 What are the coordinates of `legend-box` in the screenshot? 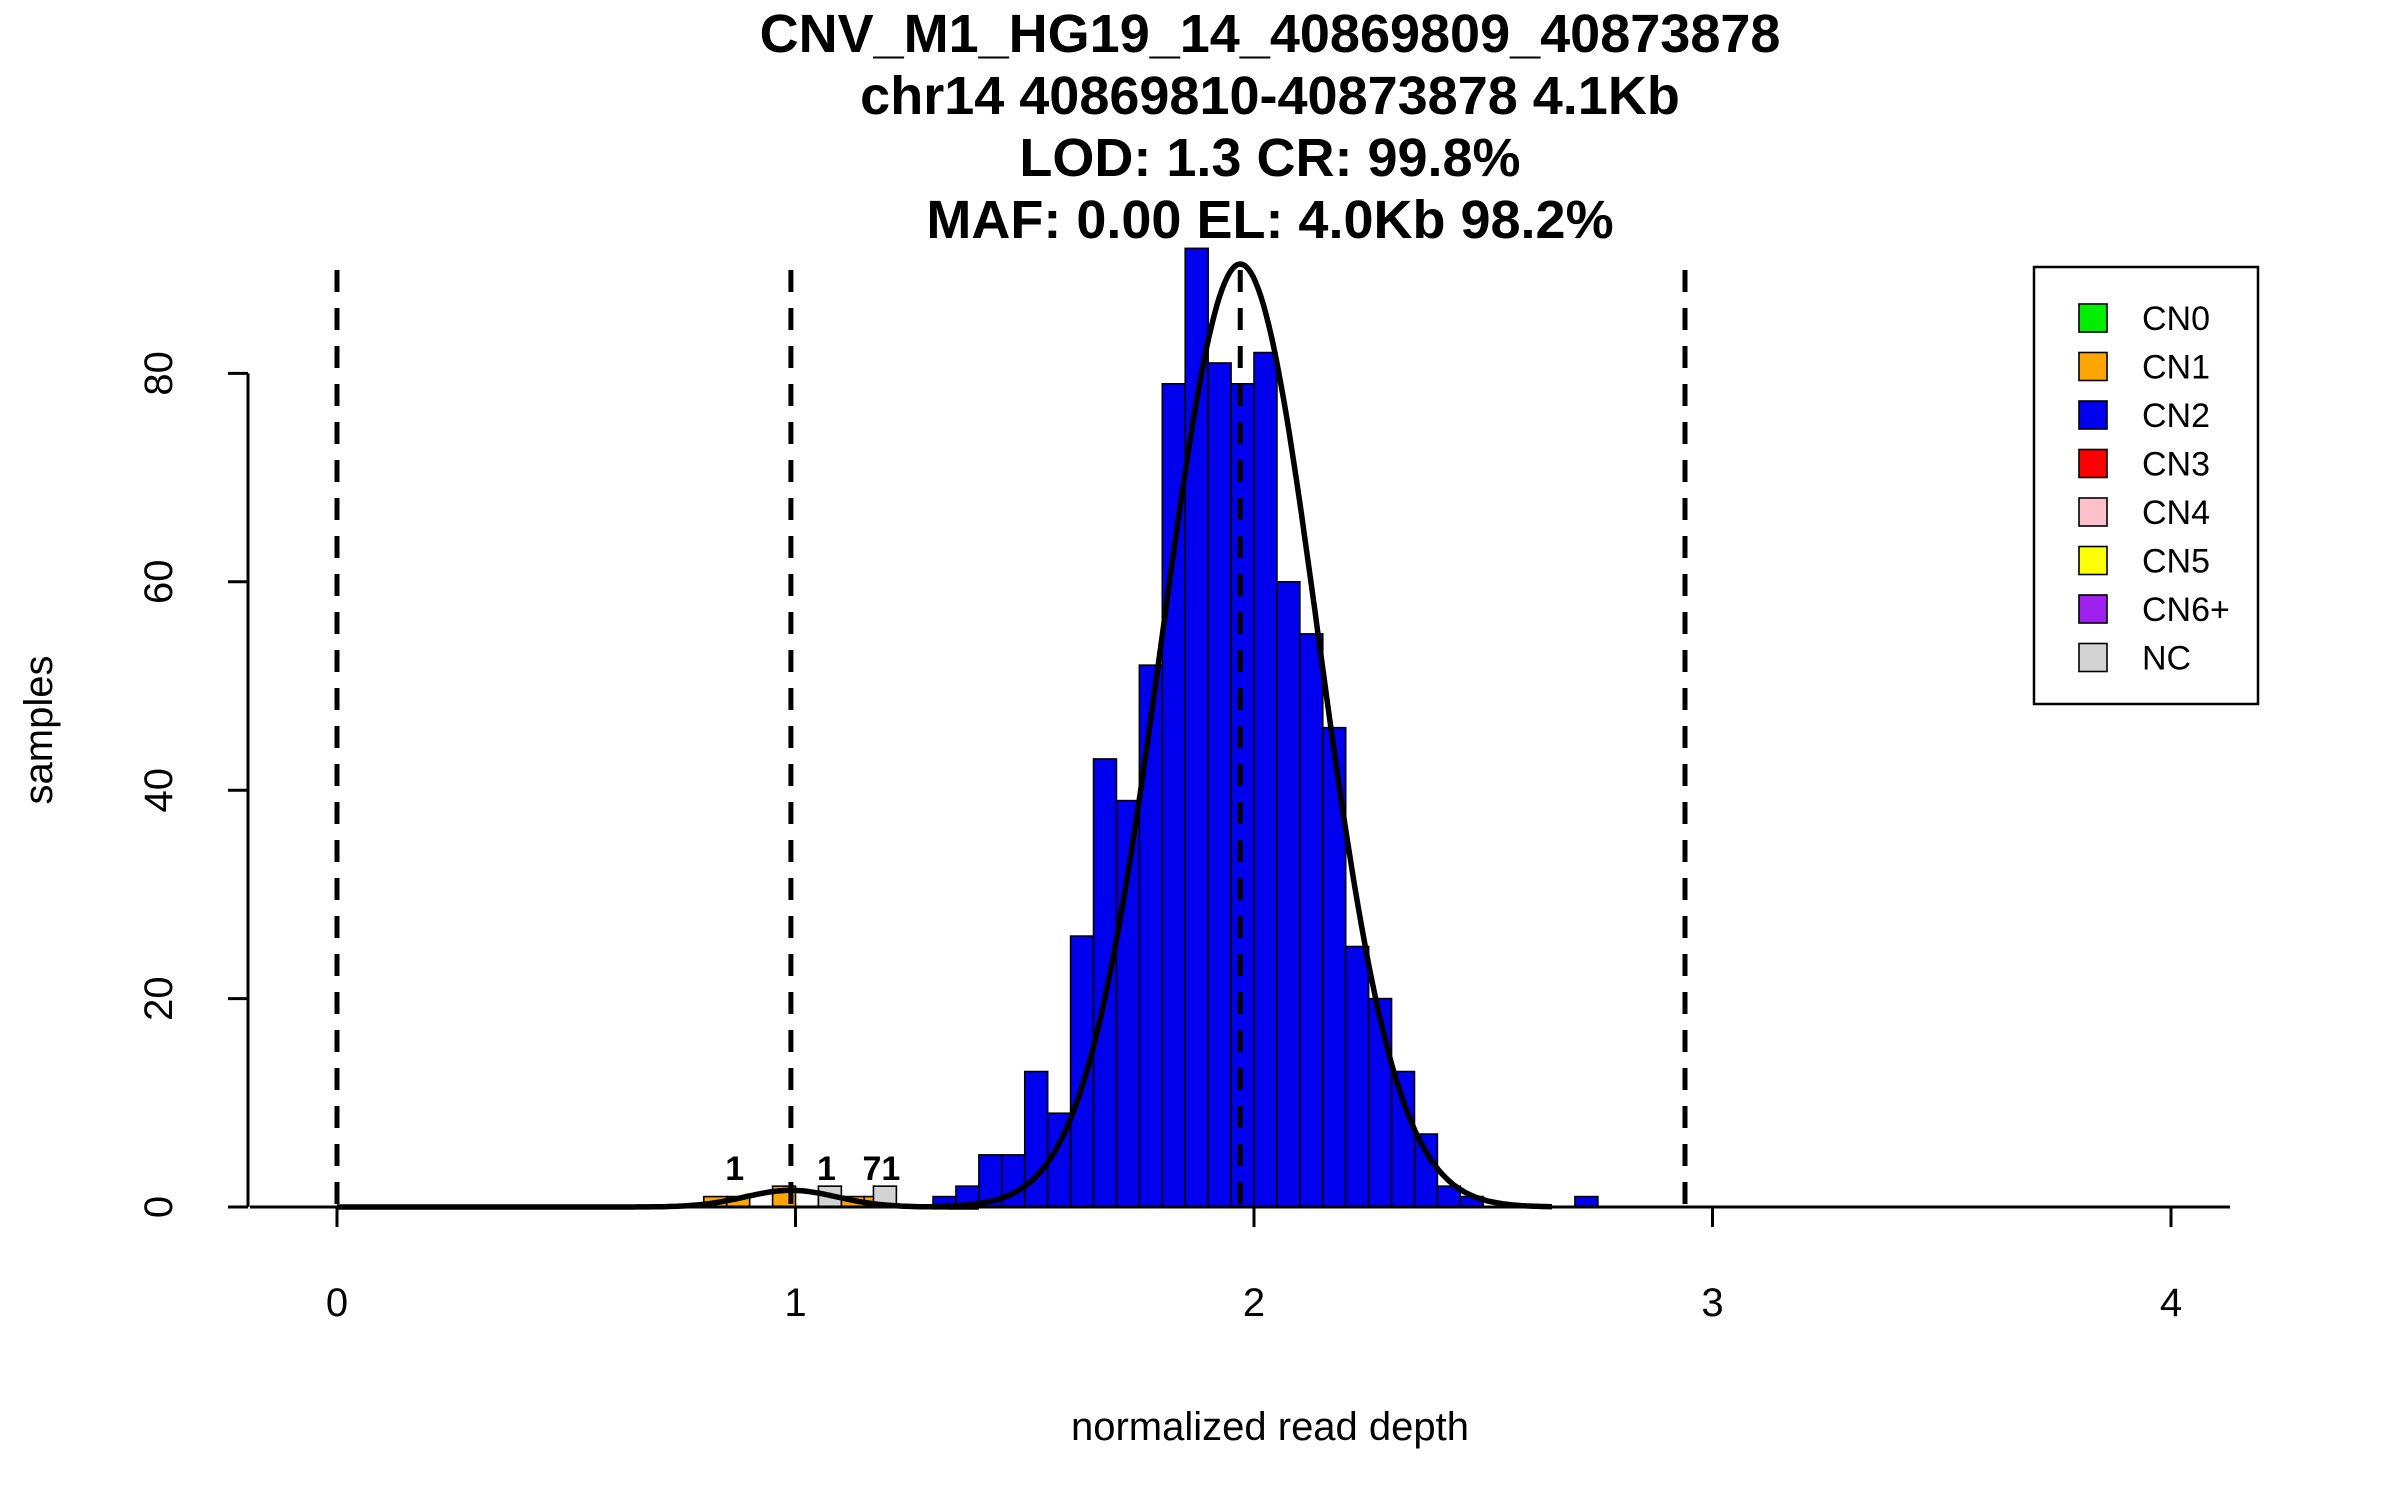 It's located at (2146, 485).